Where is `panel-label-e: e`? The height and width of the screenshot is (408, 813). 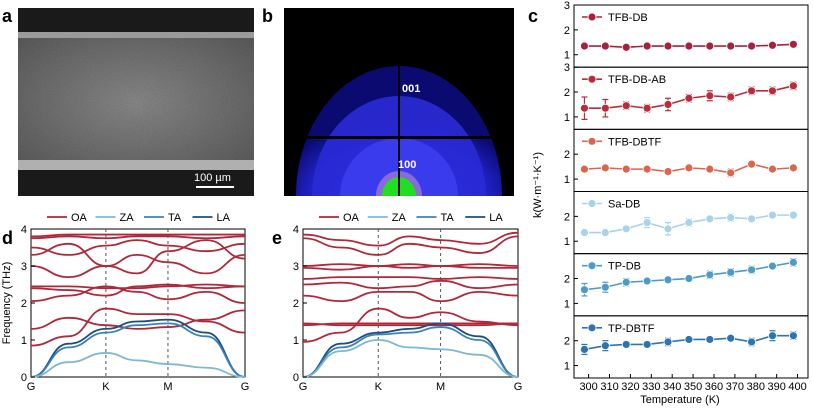 panel-label-e: e is located at coordinates (277, 238).